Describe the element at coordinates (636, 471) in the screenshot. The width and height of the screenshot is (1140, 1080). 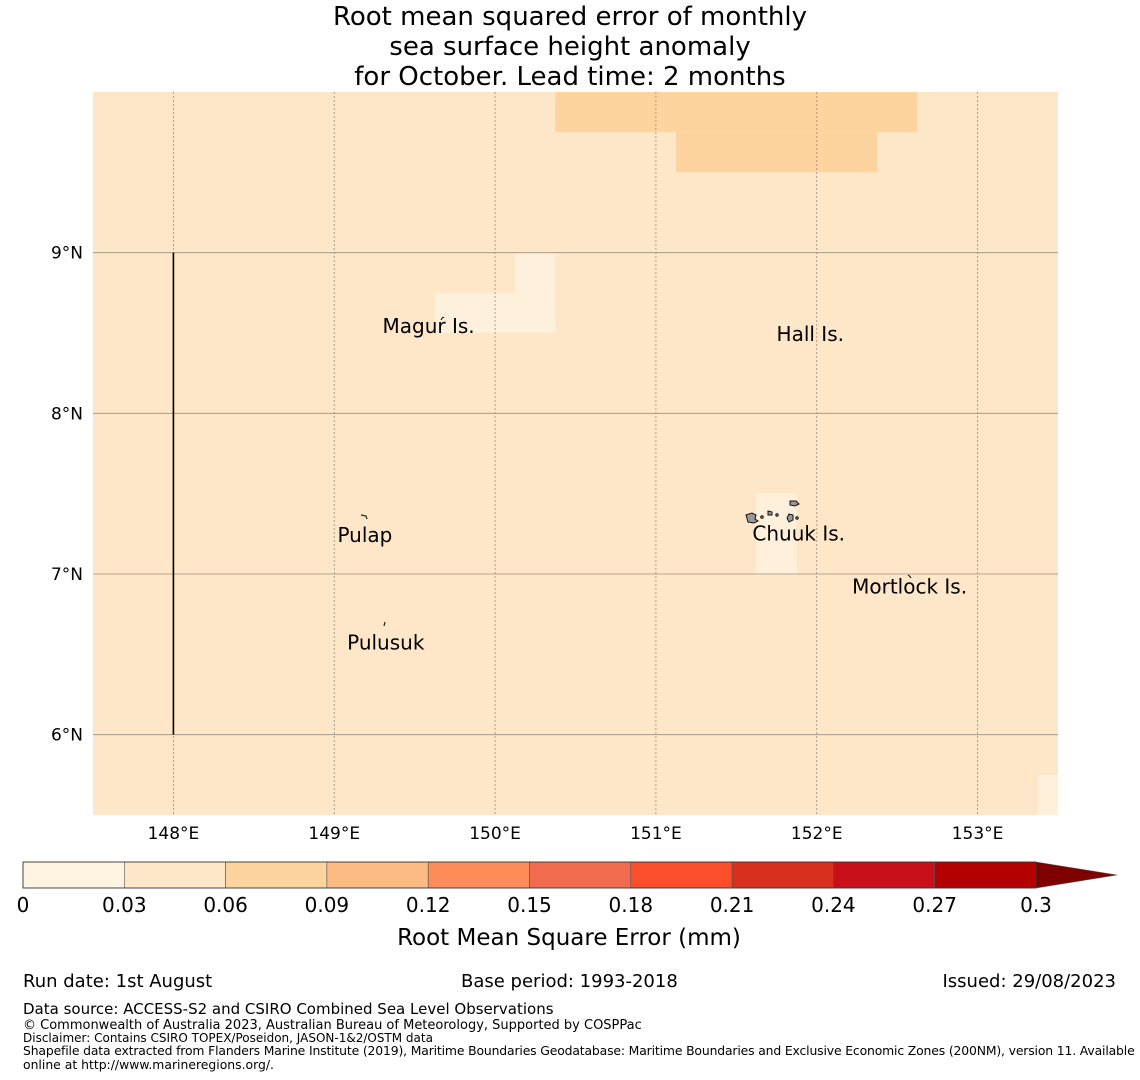
I see `island-shapes` at that location.